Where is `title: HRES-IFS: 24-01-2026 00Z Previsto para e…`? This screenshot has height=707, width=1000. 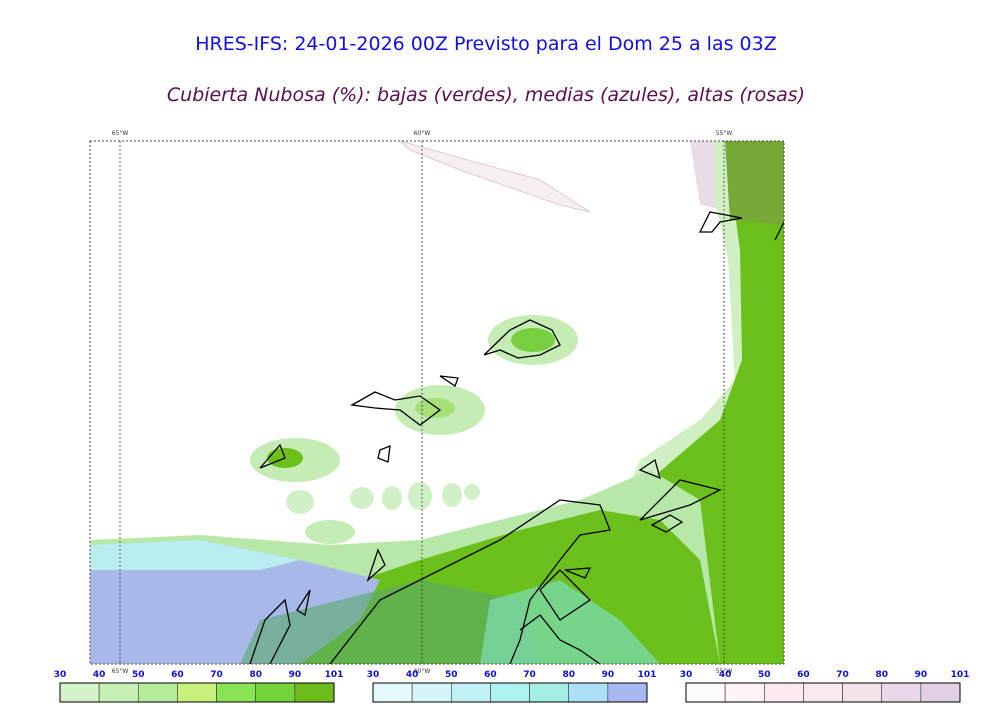 title: HRES-IFS: 24-01-2026 00Z Previsto para e… is located at coordinates (486, 44).